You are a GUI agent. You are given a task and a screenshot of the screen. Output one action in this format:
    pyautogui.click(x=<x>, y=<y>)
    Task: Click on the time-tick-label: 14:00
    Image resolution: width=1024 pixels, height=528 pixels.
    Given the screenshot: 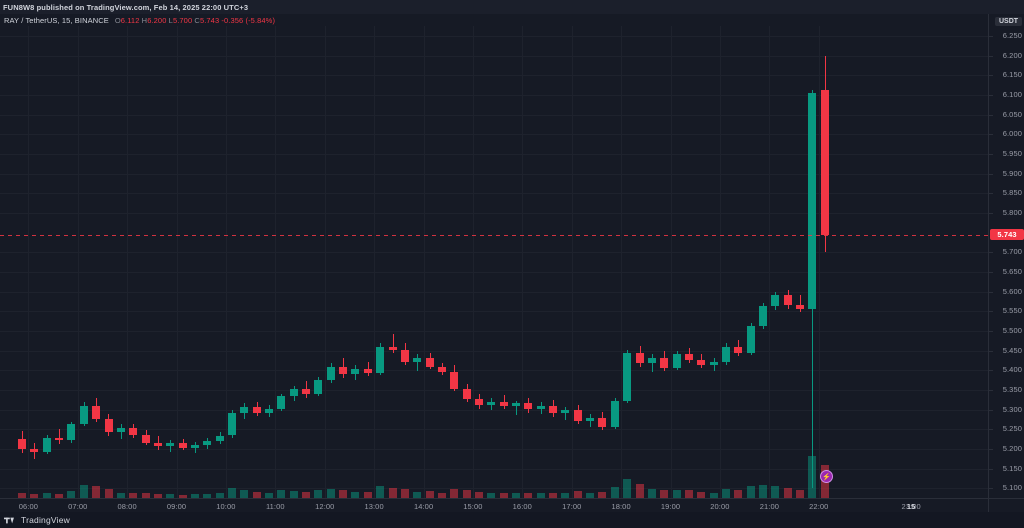 What is the action you would take?
    pyautogui.click(x=423, y=506)
    